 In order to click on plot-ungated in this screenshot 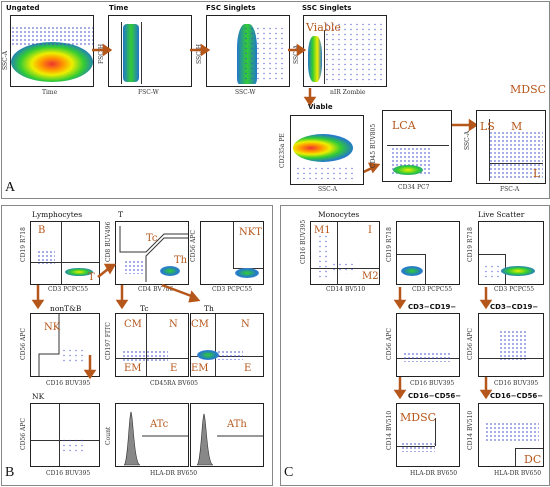, I will do `click(52, 51)`.